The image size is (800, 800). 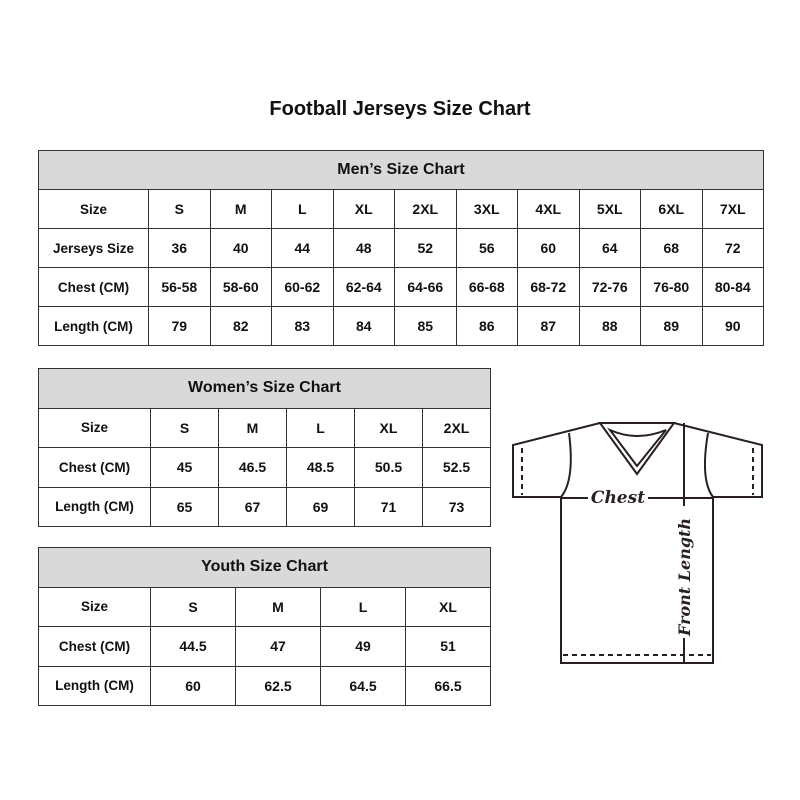 I want to click on table-cell: 65, so click(x=184, y=506).